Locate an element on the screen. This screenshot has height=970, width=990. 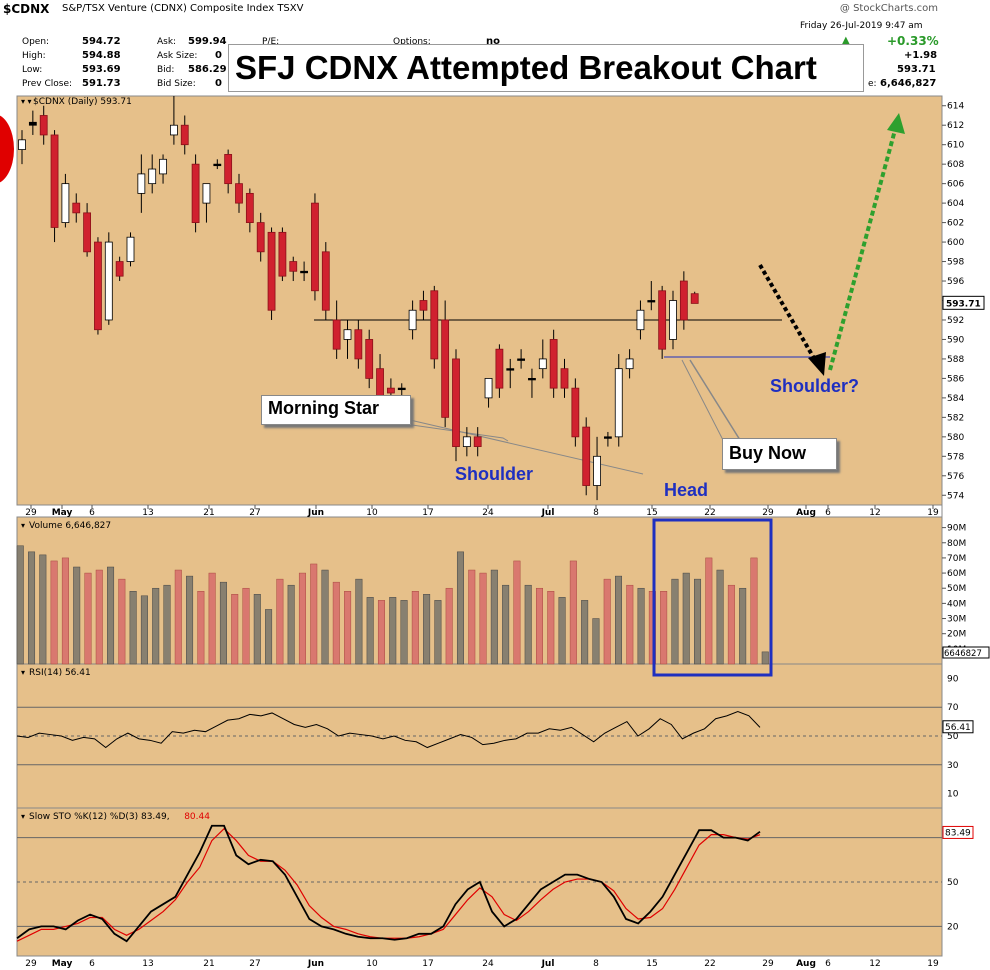
bid-value: 586.29 is located at coordinates (207, 69).